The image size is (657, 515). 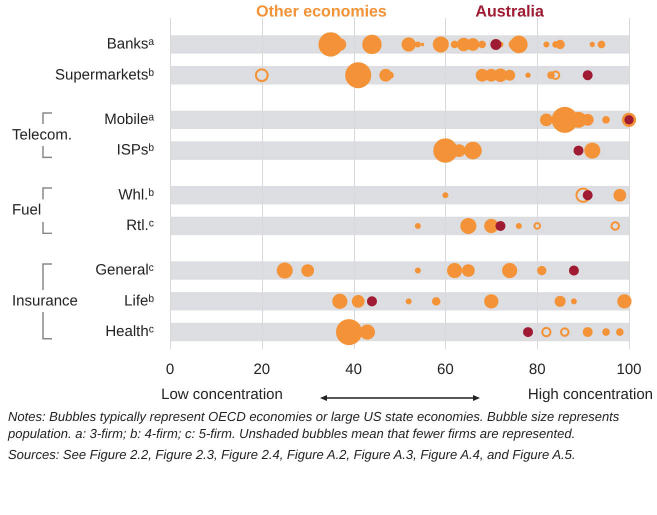 I want to click on y-tick-label: Mobileᵃ, so click(x=129, y=119).